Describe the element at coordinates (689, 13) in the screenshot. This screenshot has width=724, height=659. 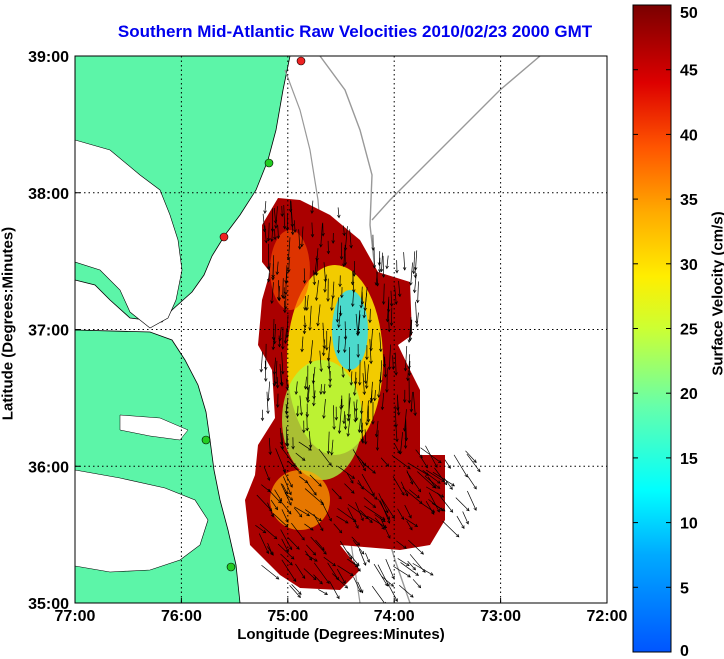
I see `colorbar-tick-label: 50` at that location.